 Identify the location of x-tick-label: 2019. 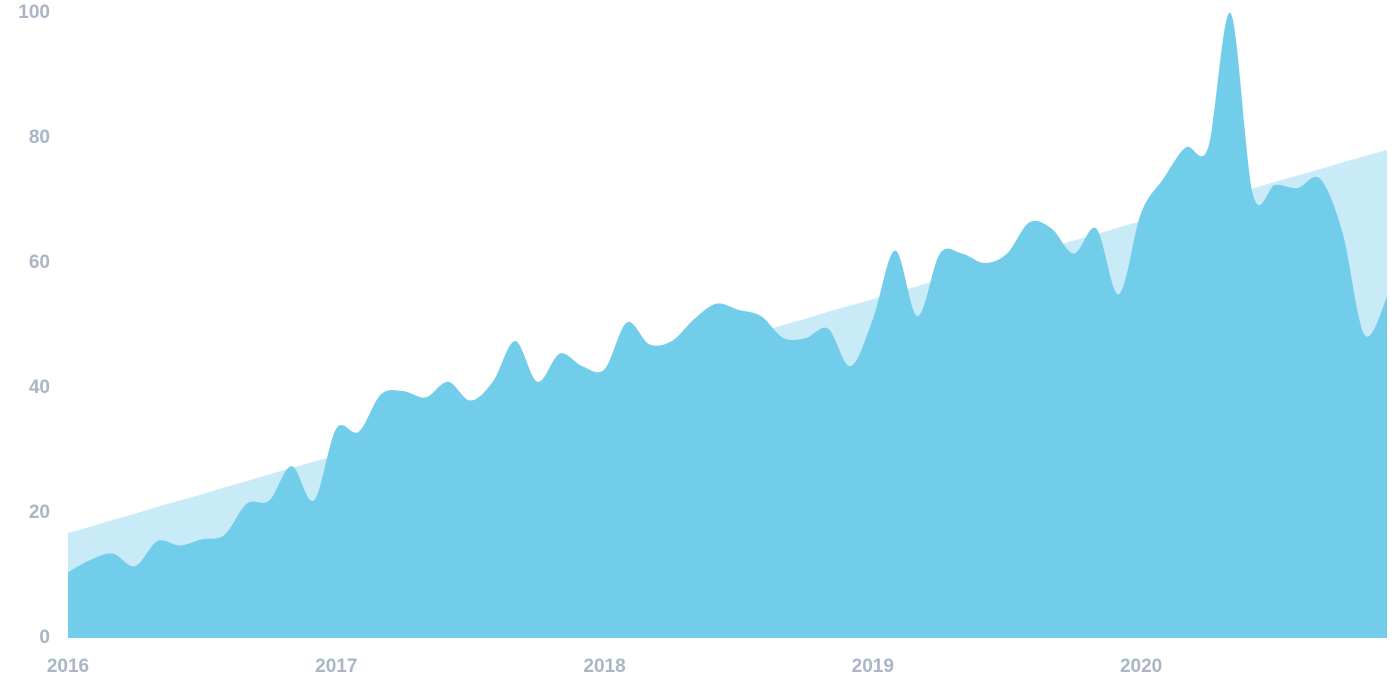
(873, 666).